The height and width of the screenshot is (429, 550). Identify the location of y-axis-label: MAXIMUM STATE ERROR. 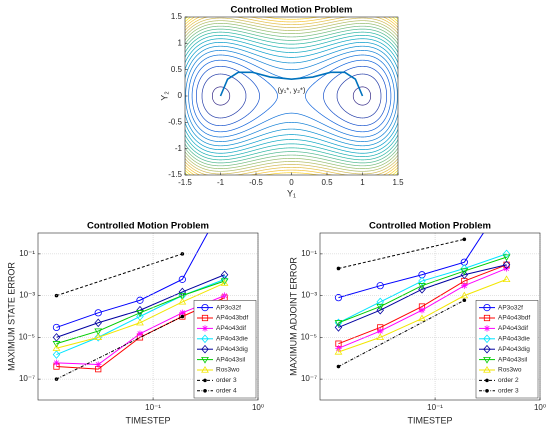
(11, 316).